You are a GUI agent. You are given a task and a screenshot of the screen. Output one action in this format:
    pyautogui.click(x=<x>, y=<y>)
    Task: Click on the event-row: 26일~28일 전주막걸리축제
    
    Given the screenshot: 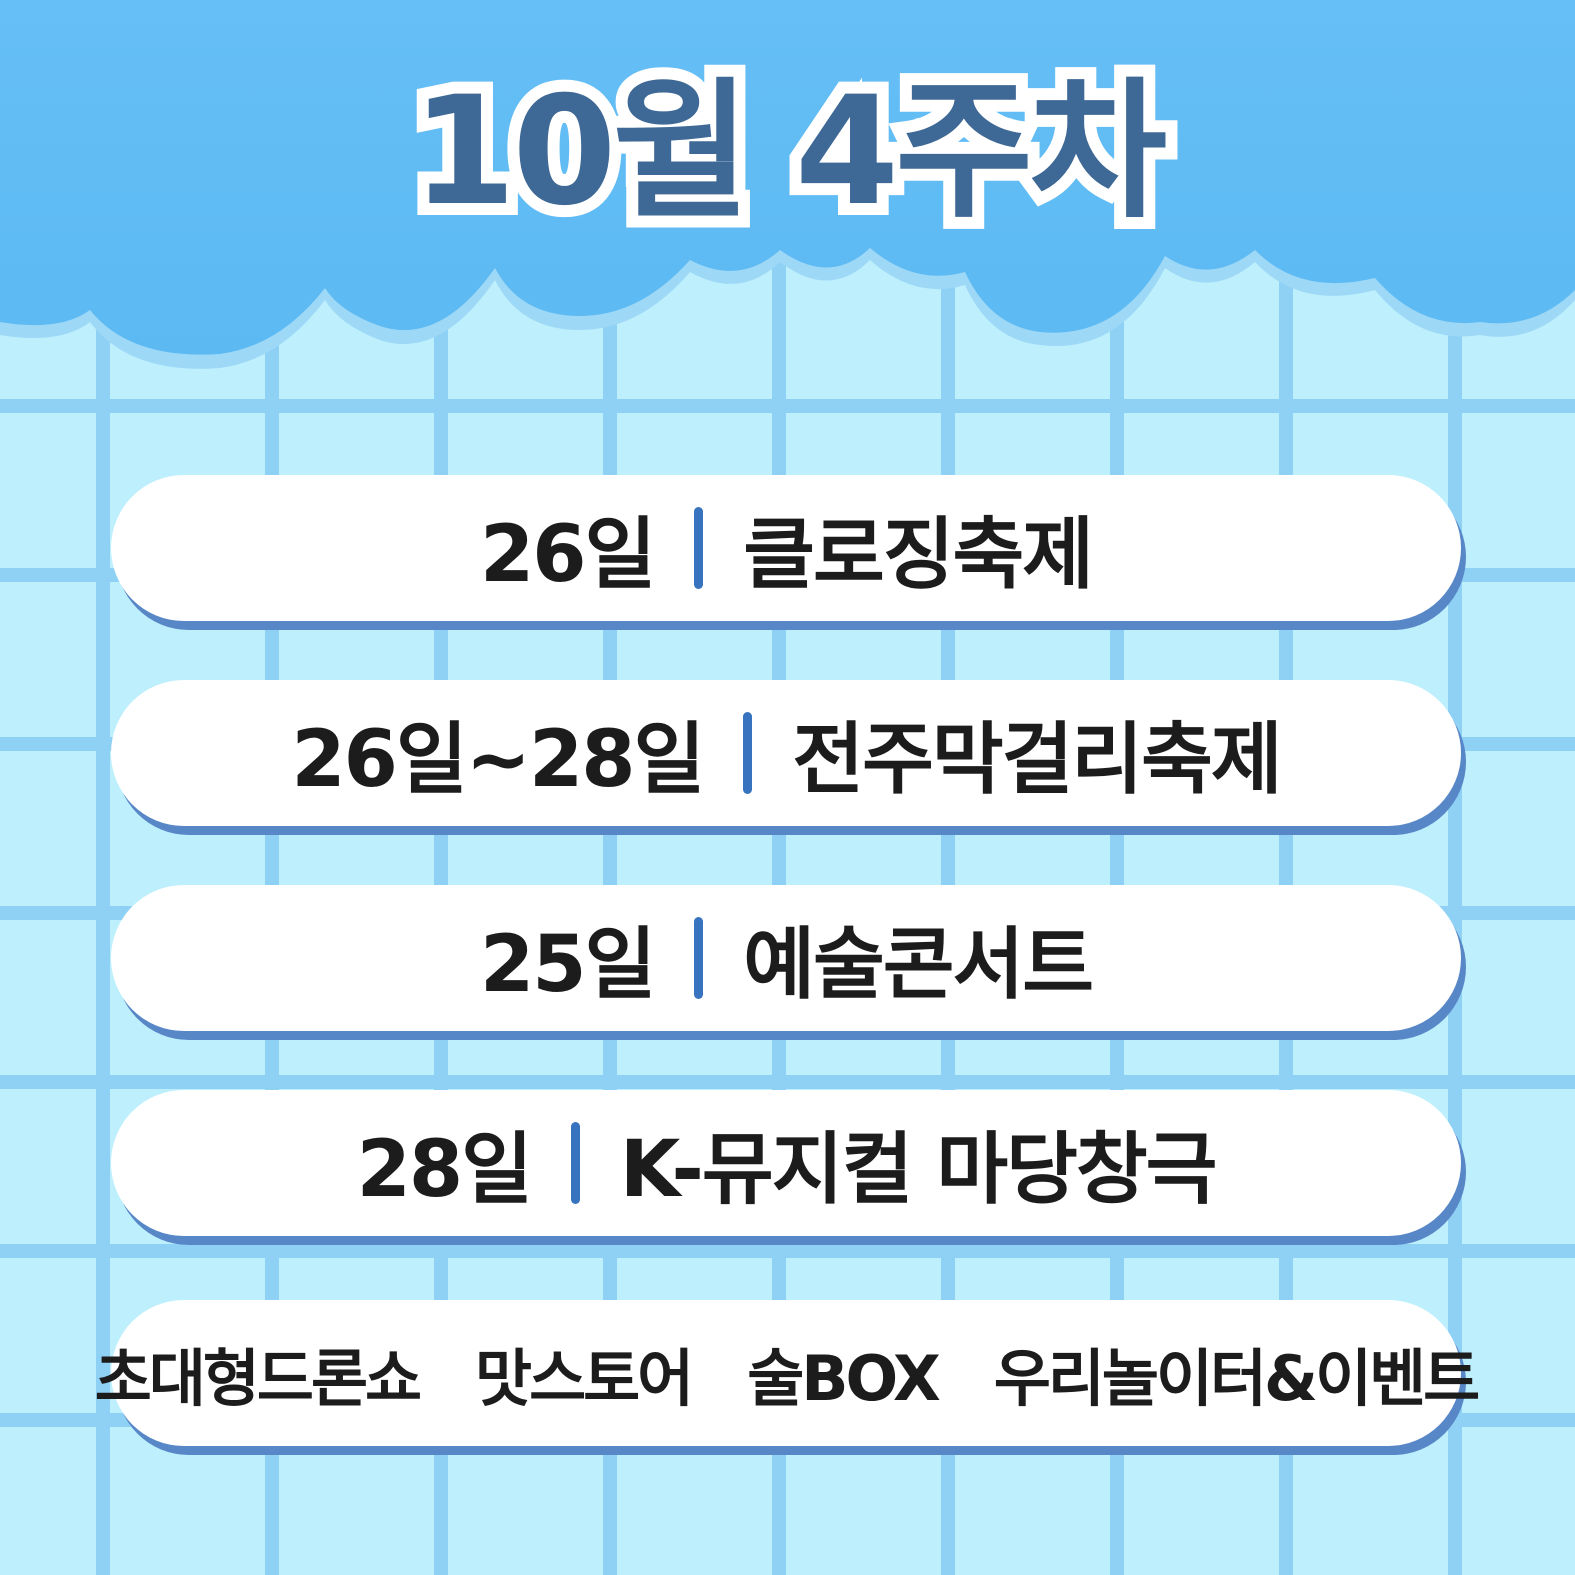 What is the action you would take?
    pyautogui.click(x=786, y=753)
    